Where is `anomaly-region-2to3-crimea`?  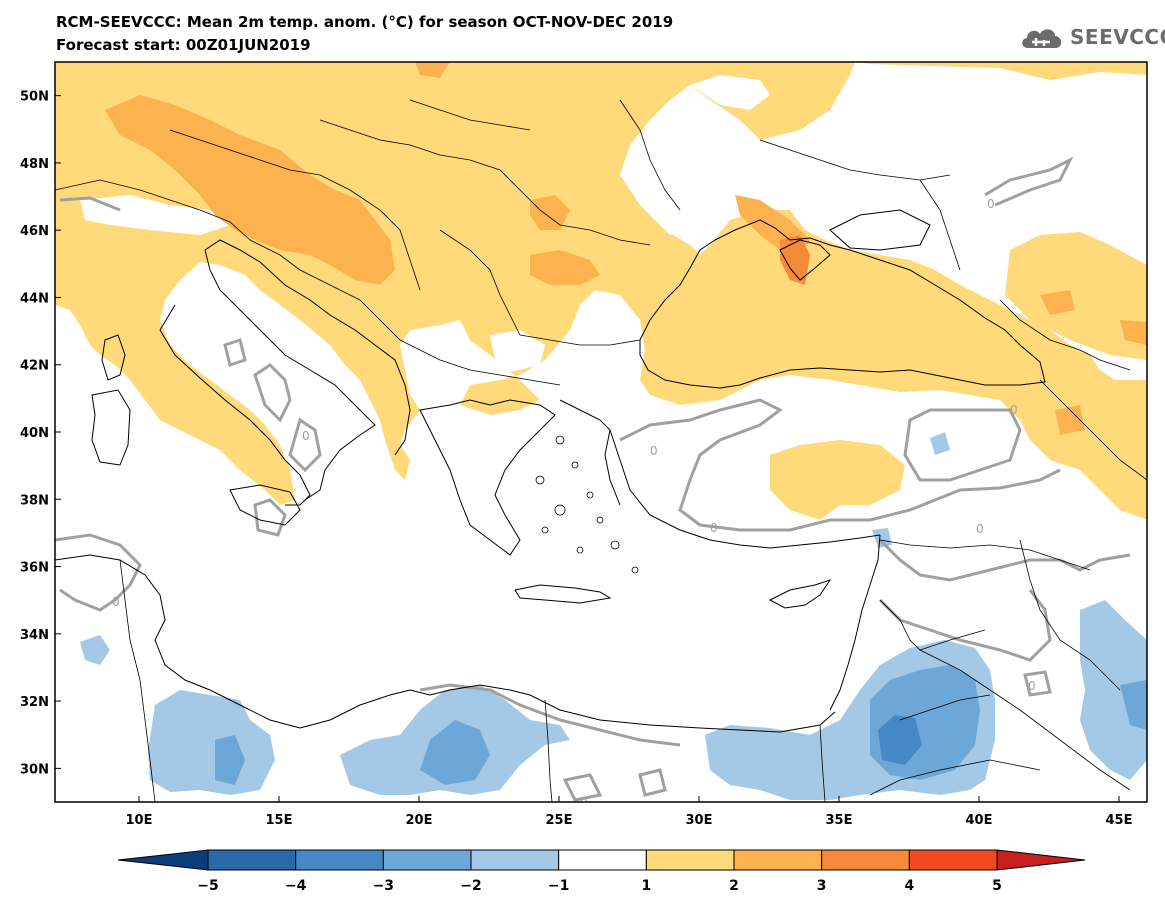 anomaly-region-2to3-crimea is located at coordinates (795, 260).